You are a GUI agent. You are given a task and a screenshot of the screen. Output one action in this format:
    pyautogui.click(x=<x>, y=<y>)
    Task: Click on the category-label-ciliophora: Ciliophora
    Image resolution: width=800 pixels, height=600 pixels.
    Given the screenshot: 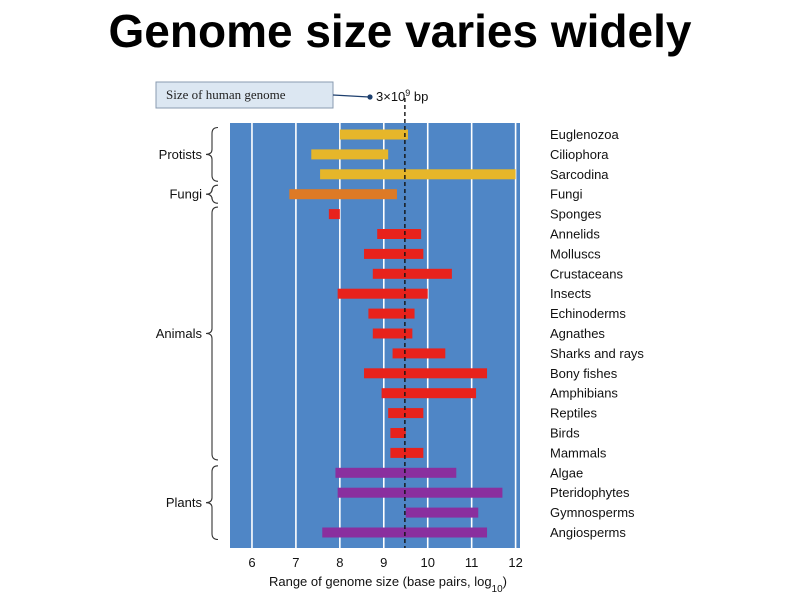 What is the action you would take?
    pyautogui.click(x=579, y=154)
    